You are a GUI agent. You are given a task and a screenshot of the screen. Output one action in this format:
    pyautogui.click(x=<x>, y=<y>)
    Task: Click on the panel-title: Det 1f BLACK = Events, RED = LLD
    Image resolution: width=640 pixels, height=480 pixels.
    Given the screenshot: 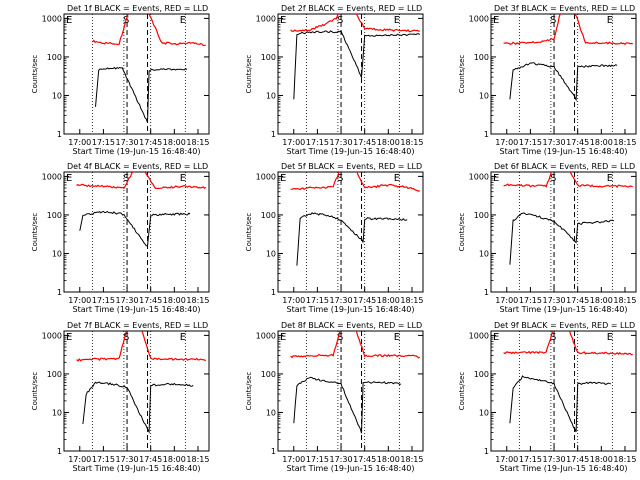 What is the action you would take?
    pyautogui.click(x=137, y=8)
    